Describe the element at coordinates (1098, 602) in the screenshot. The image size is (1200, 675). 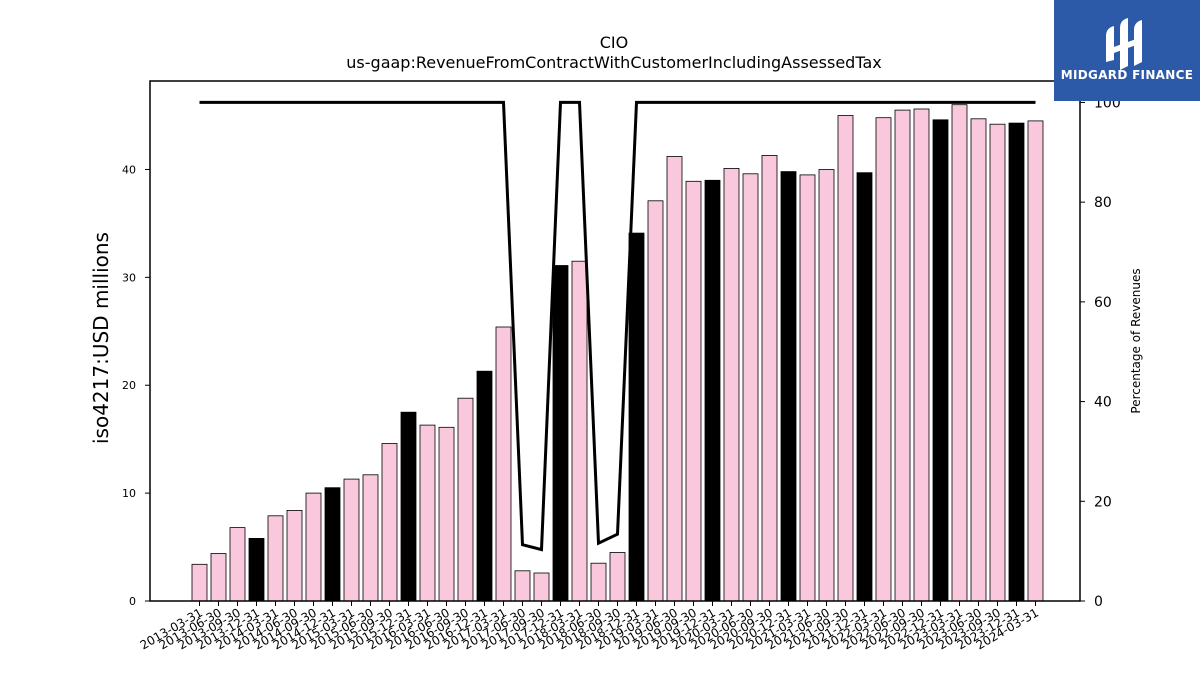
I see `right-tick-label: 0` at that location.